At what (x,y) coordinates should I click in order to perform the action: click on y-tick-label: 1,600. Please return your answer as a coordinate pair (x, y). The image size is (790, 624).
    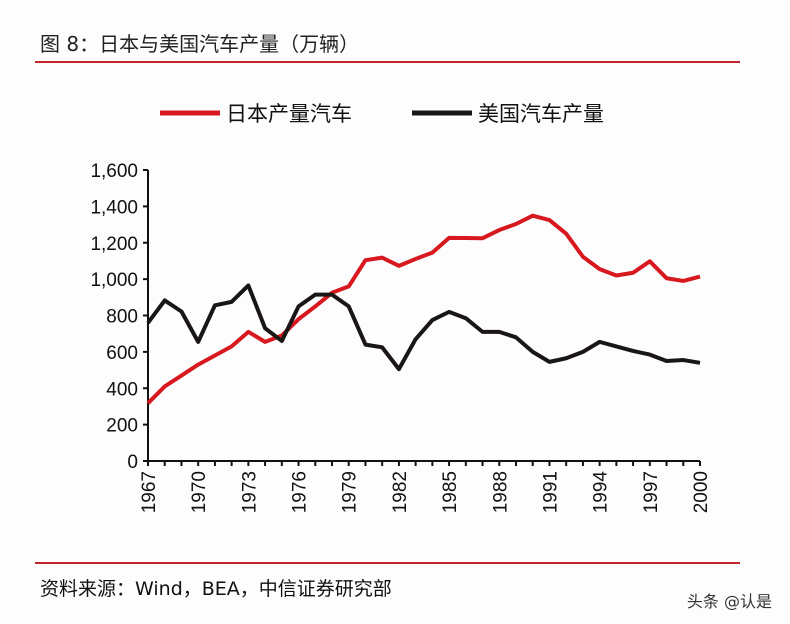
    Looking at the image, I should click on (114, 171).